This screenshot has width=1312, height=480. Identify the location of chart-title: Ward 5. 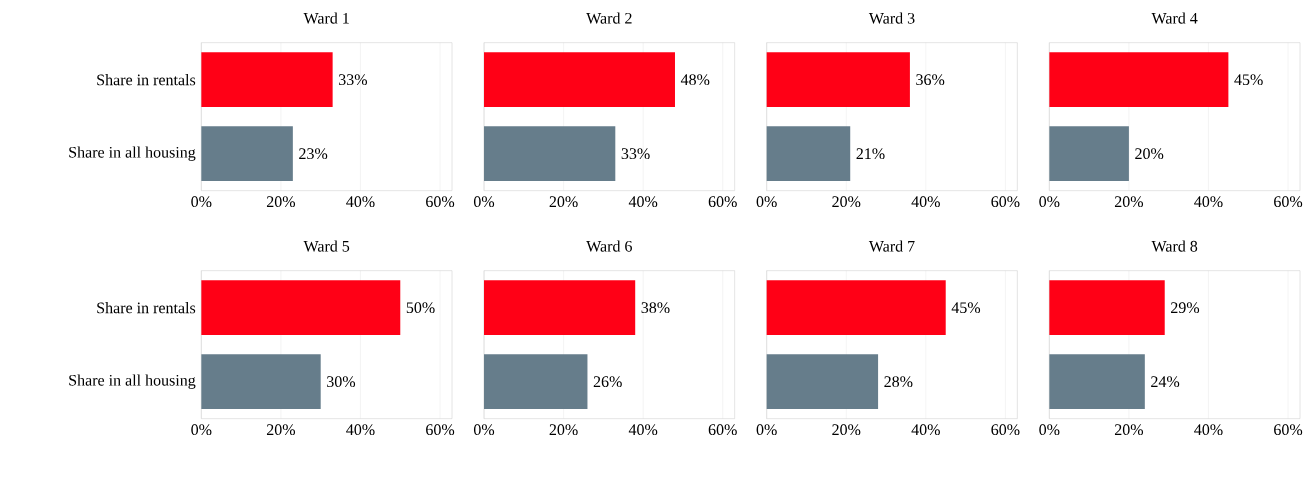
(326, 246).